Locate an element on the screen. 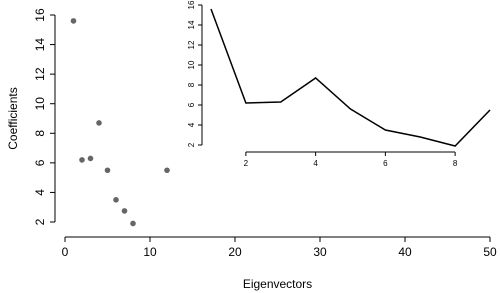 The image size is (500, 293). x-tick-label: 4 is located at coordinates (315, 163).